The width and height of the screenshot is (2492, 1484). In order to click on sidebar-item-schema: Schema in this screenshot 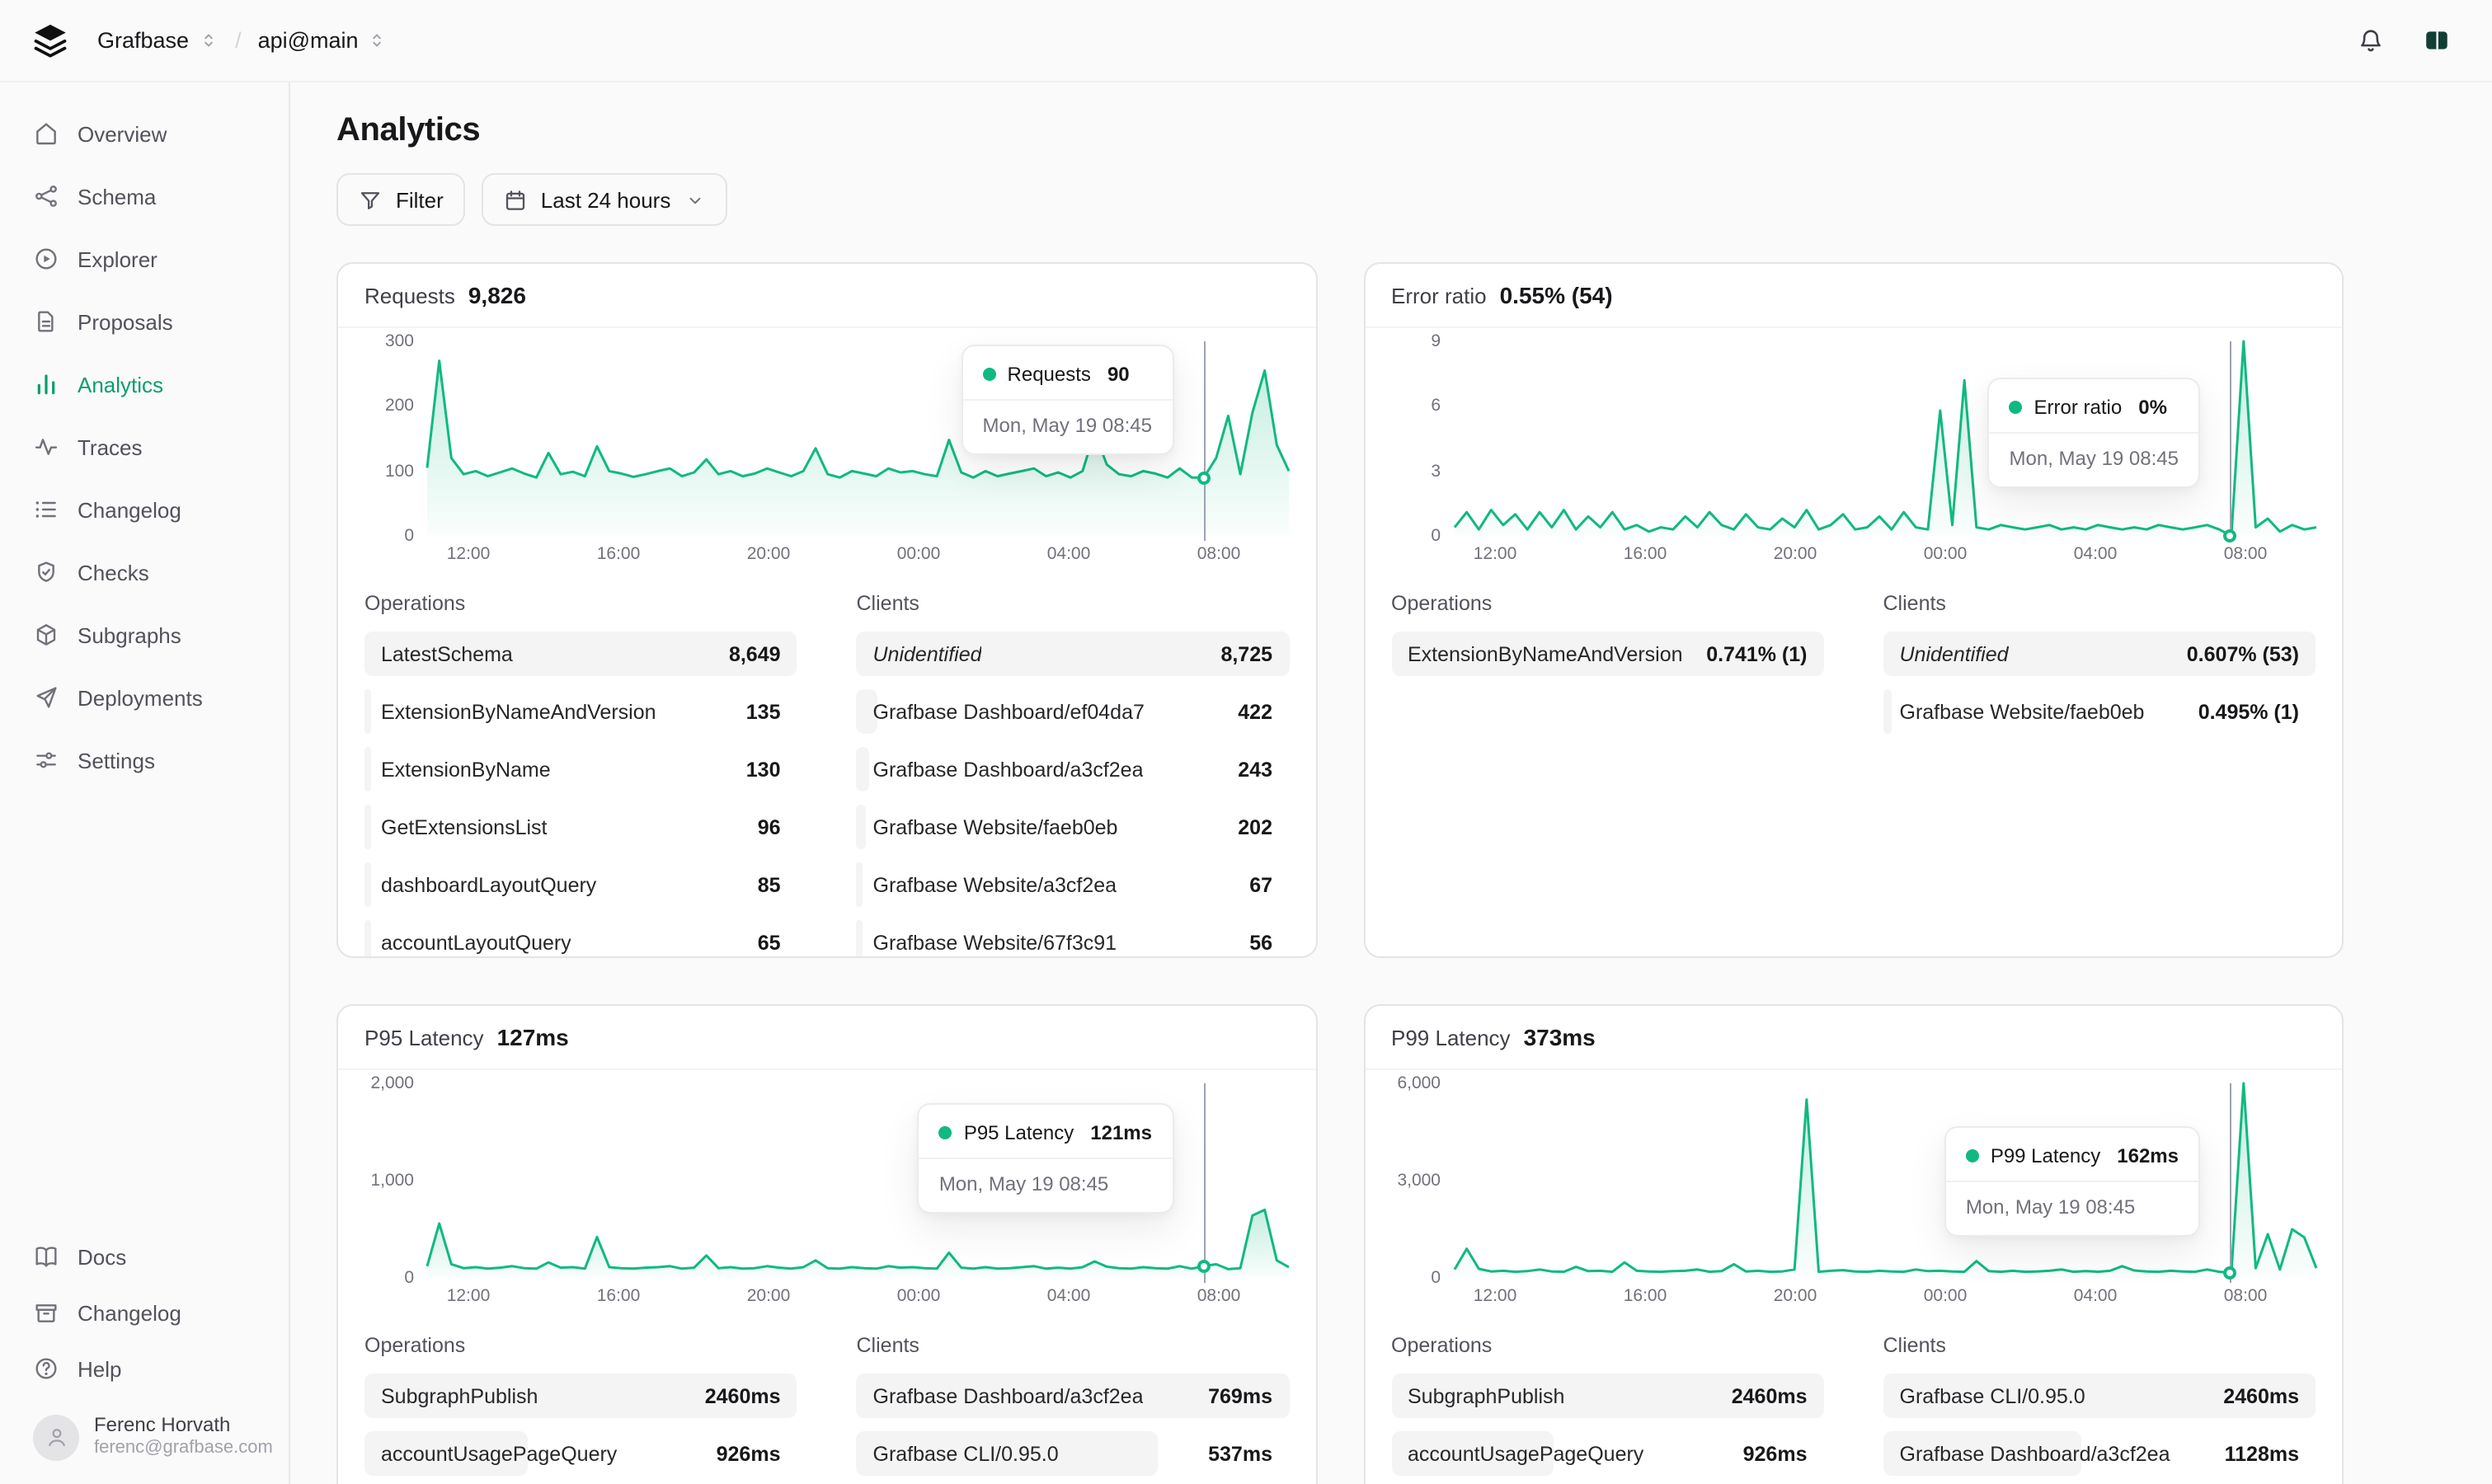, I will do `click(145, 196)`.